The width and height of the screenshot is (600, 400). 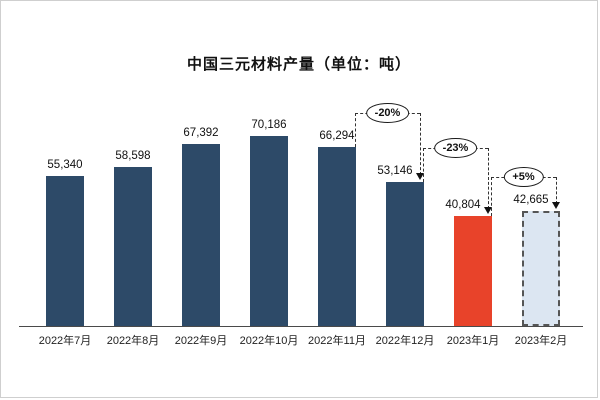 I want to click on x-axis-label: 2022年8月, so click(x=133, y=341).